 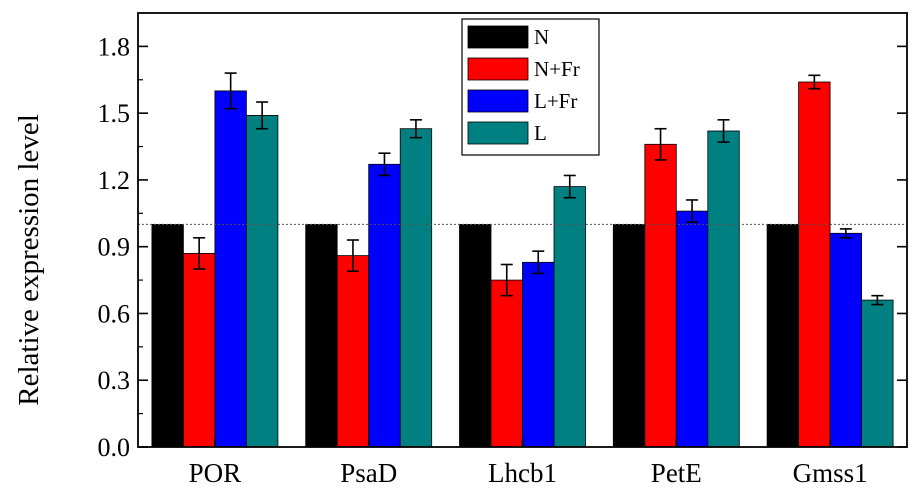 I want to click on error-bar-gmss1-n-plus-fr, so click(x=814, y=82).